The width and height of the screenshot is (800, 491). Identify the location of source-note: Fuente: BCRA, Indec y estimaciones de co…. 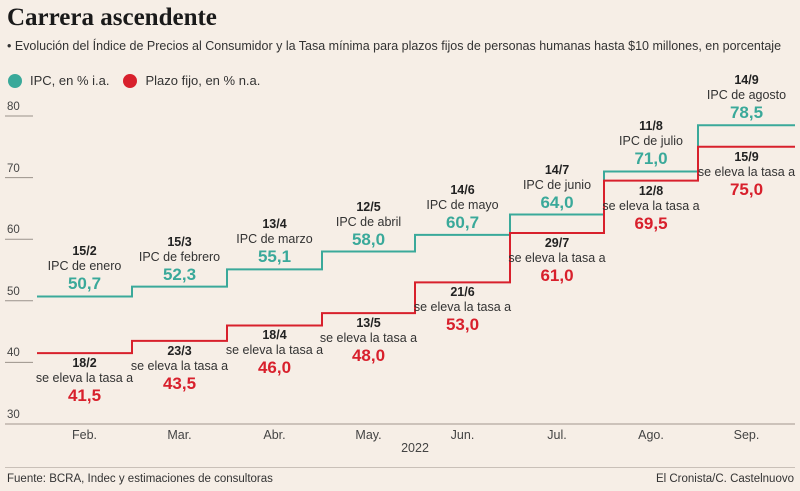
(140, 479).